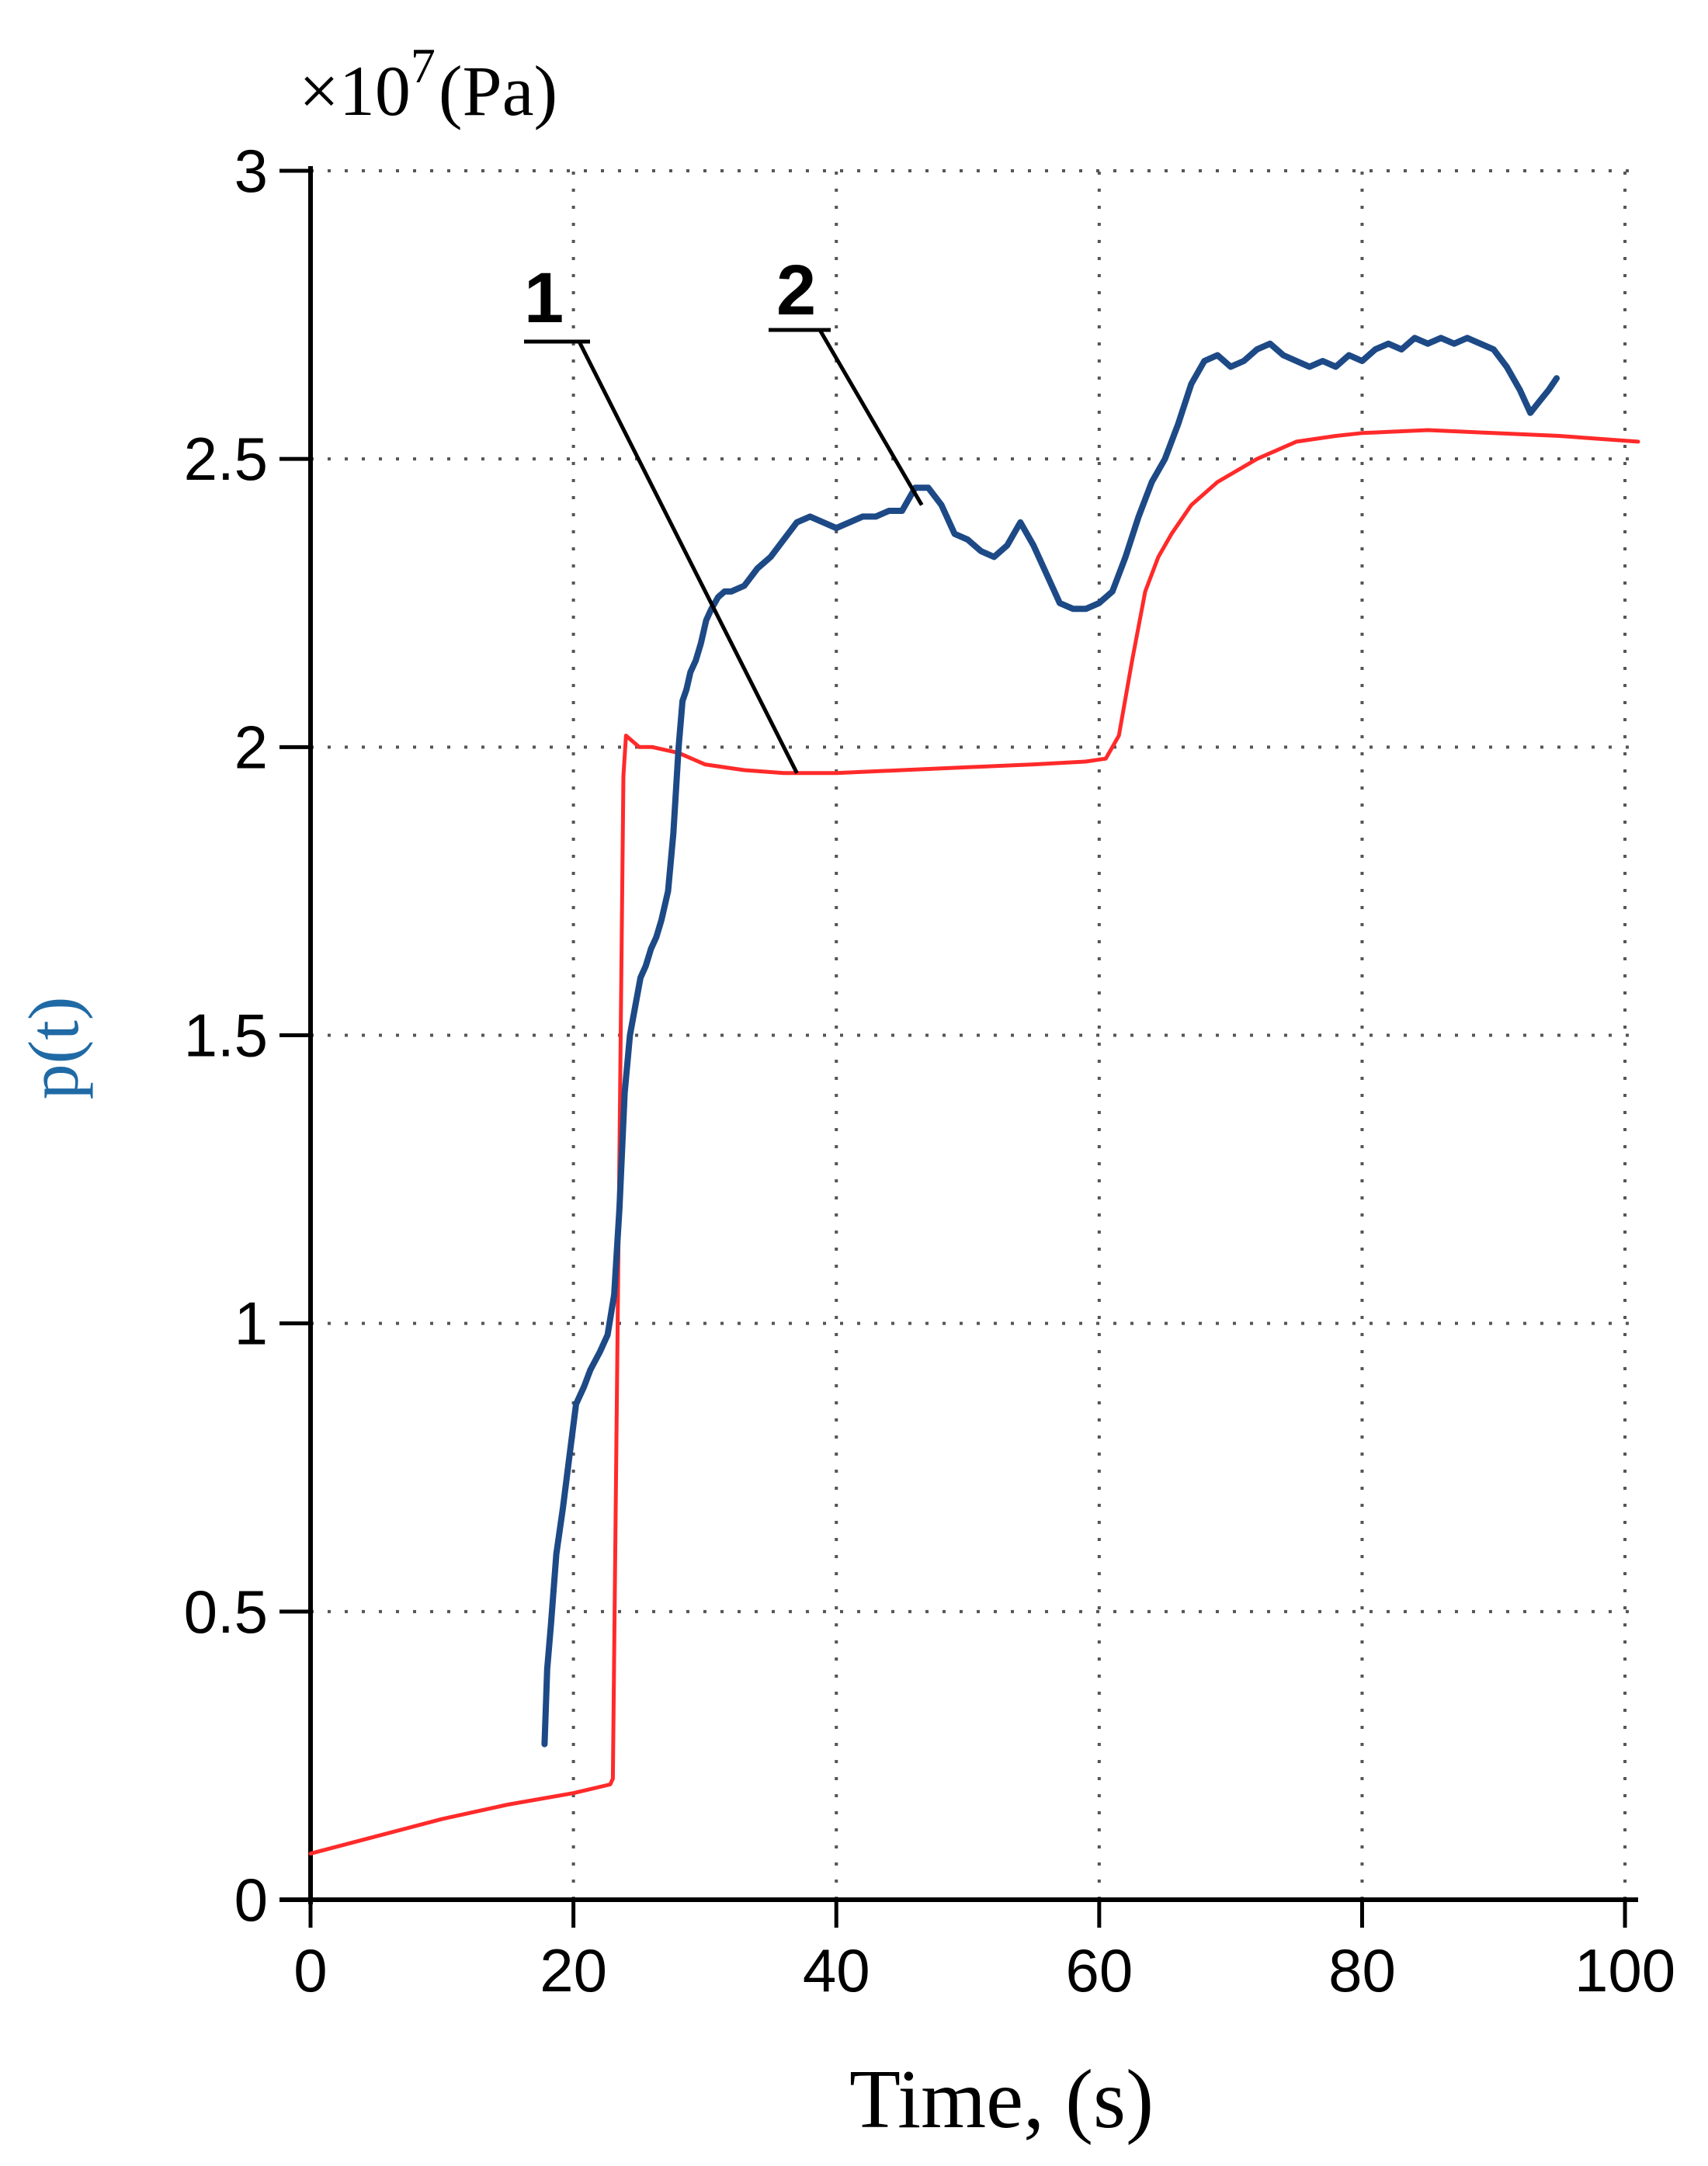  Describe the element at coordinates (1002, 2099) in the screenshot. I see `x-axis-label: Time, (s)` at that location.